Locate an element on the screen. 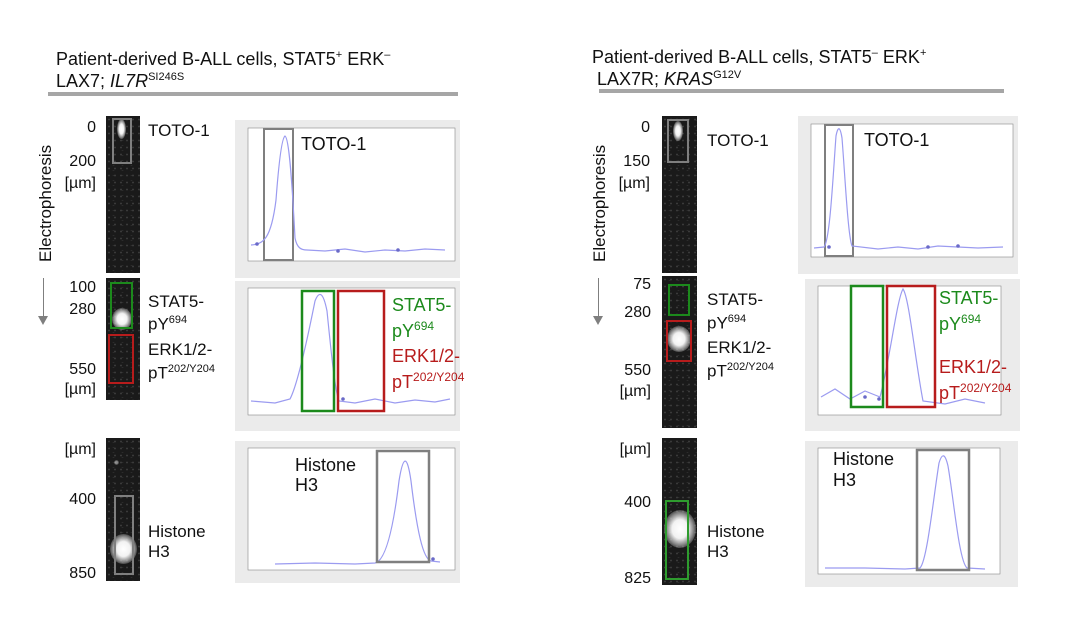 The image size is (1080, 637). right-header-line2: LAX7R; KRASG12V is located at coordinates (669, 79).